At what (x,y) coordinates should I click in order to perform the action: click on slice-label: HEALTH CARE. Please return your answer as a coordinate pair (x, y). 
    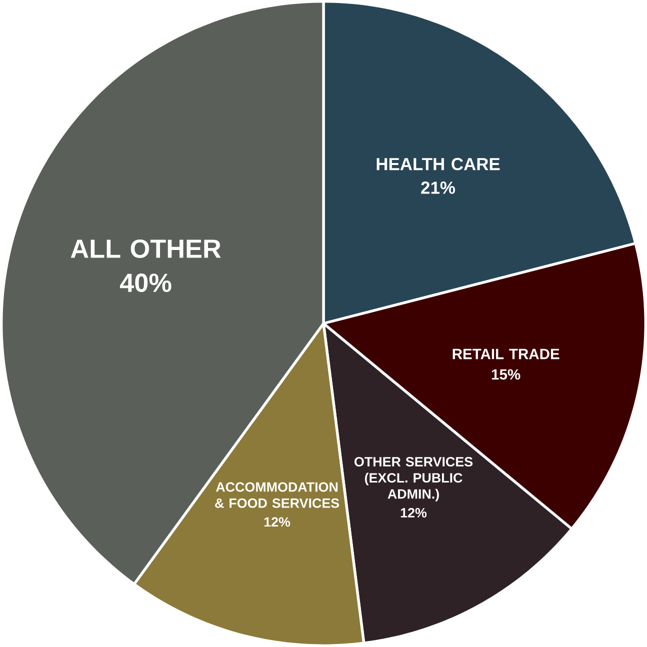
    Looking at the image, I should click on (438, 164).